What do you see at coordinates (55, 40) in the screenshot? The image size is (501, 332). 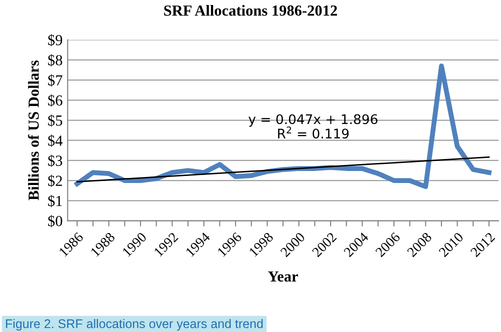 I see `y-tick-label: $9` at bounding box center [55, 40].